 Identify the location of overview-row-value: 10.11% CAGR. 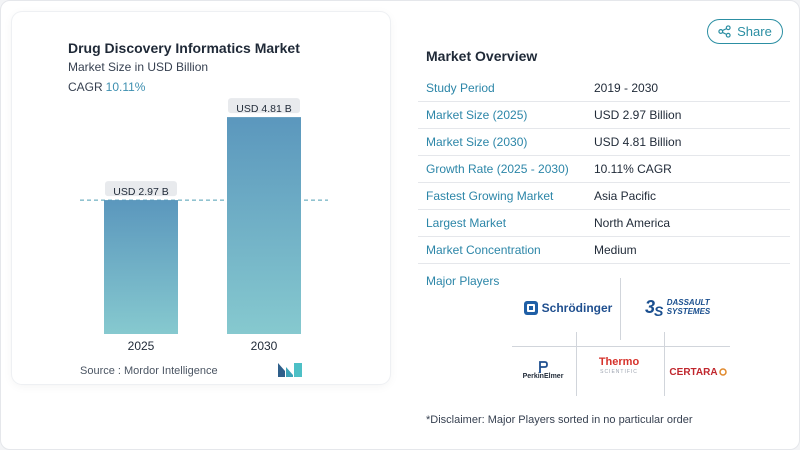
(633, 169).